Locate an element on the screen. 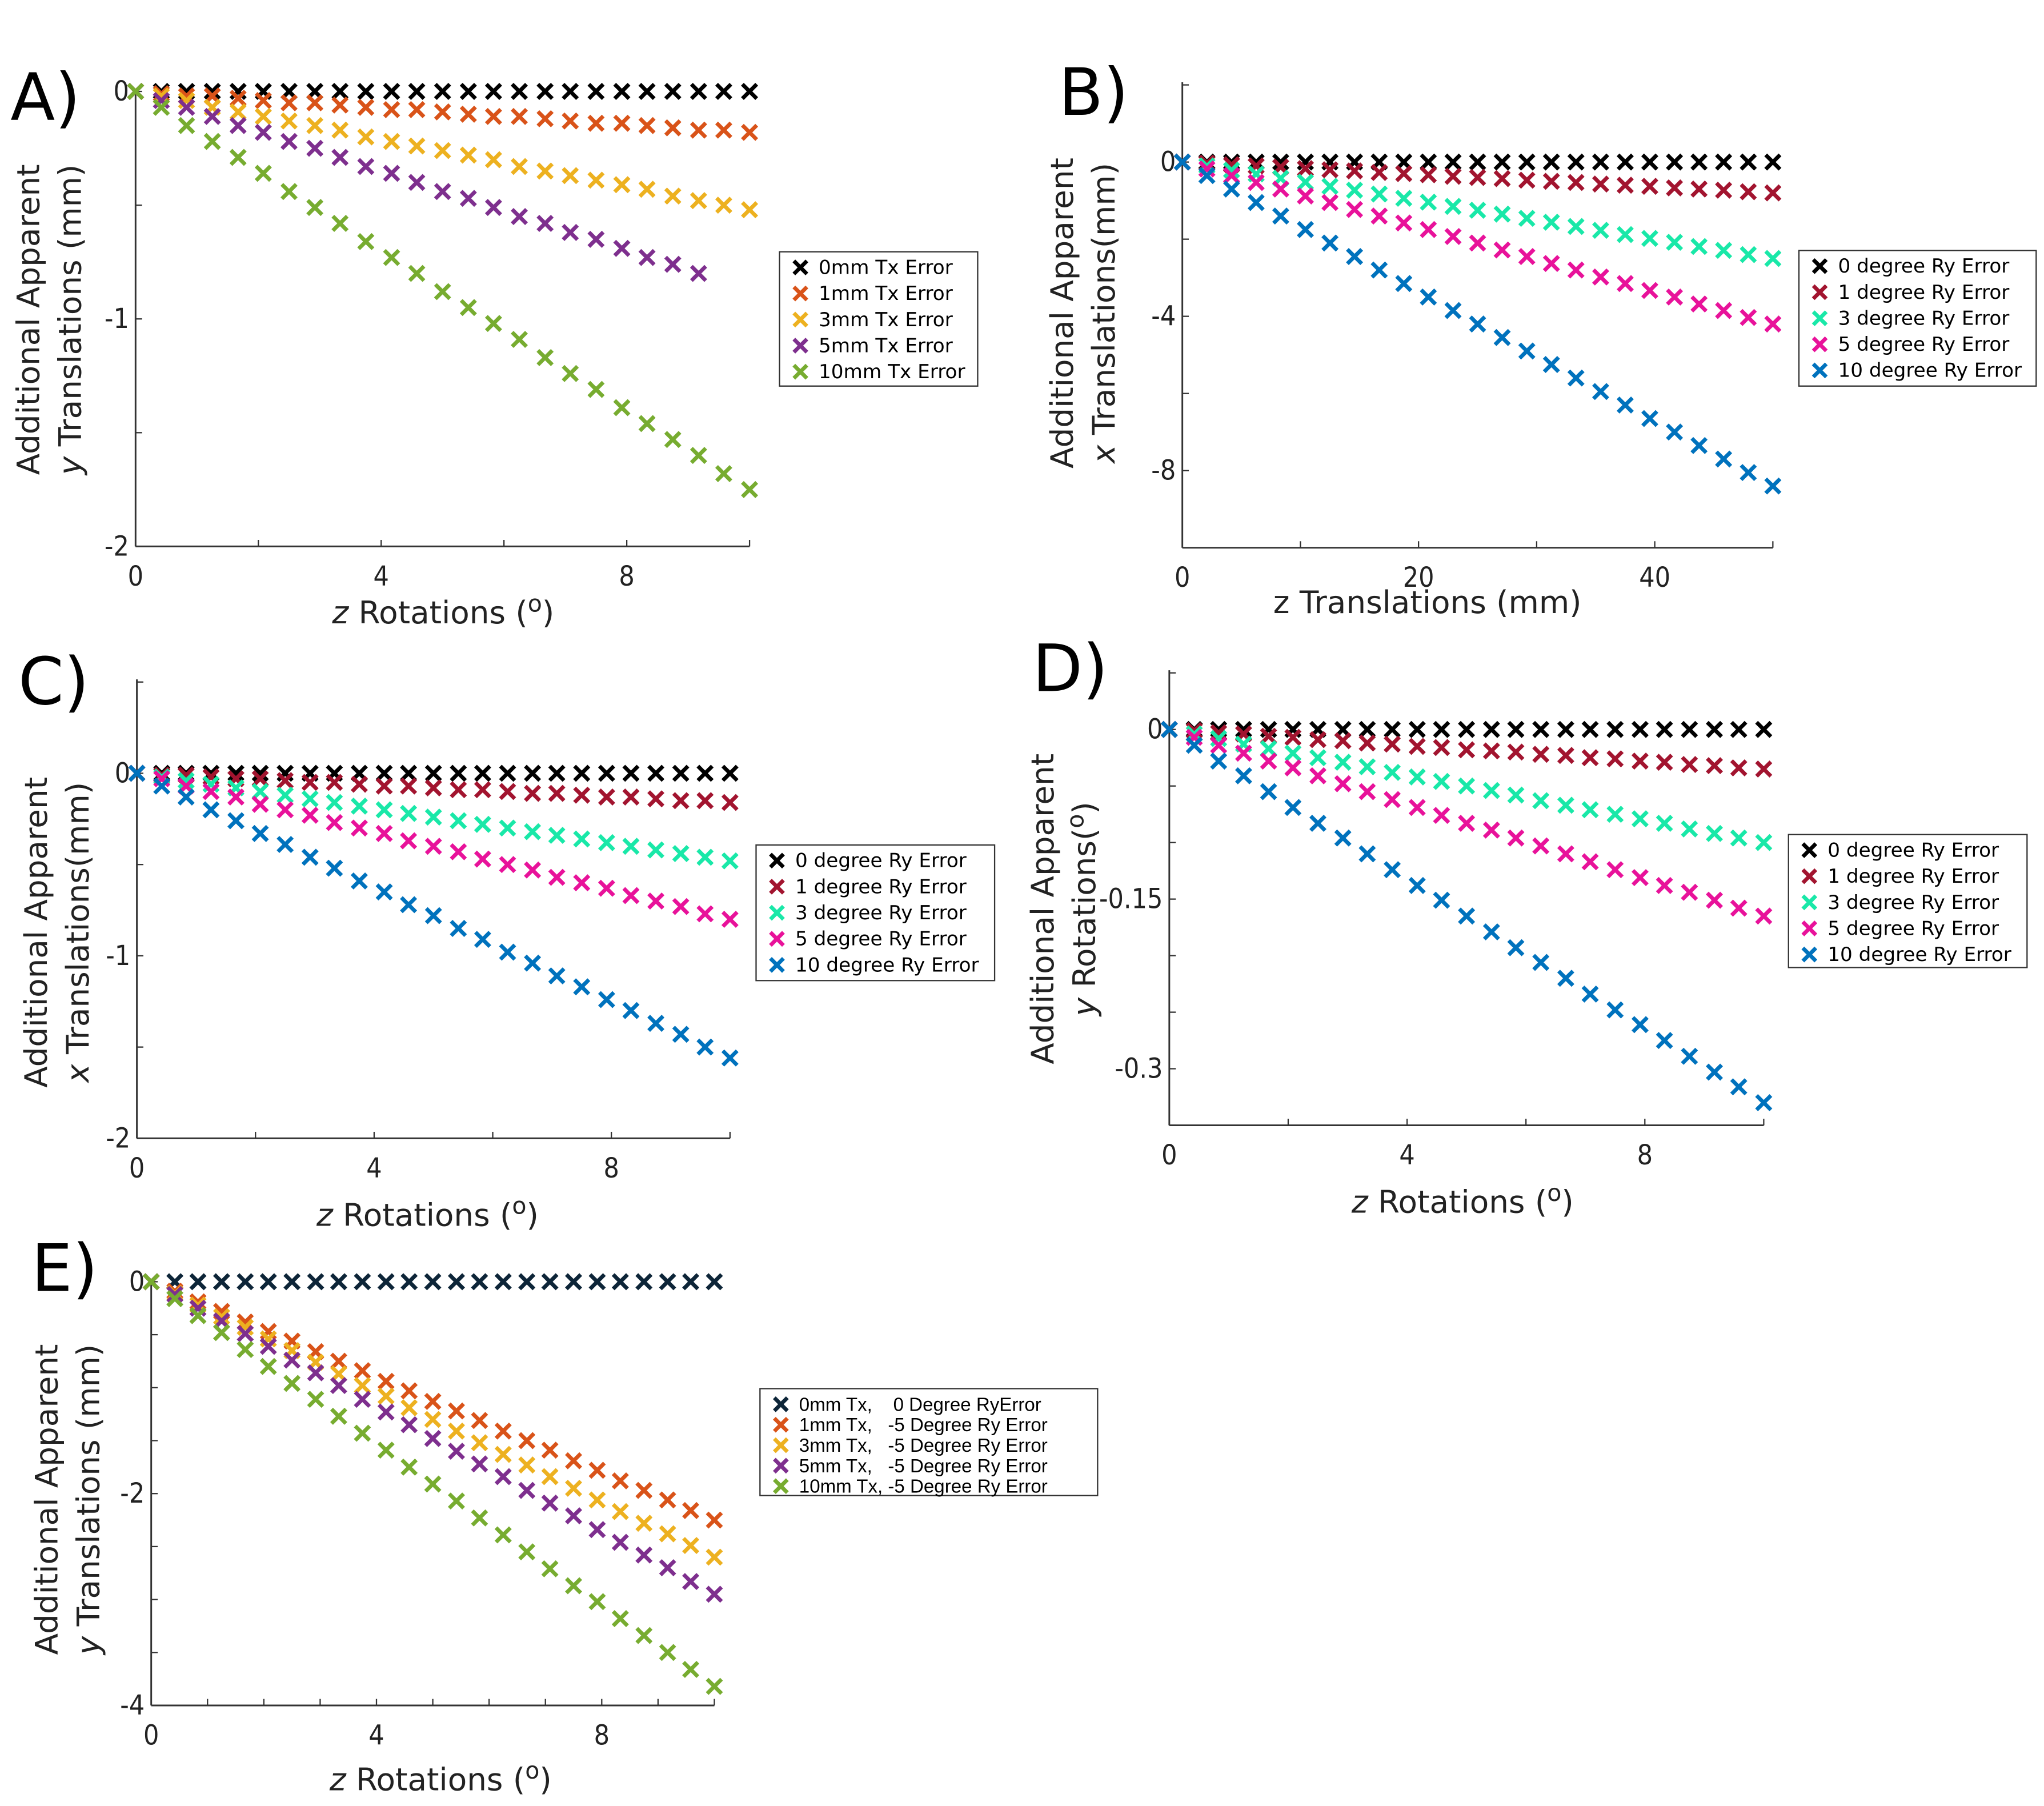  x-tick-label: 0 is located at coordinates (151, 1735).